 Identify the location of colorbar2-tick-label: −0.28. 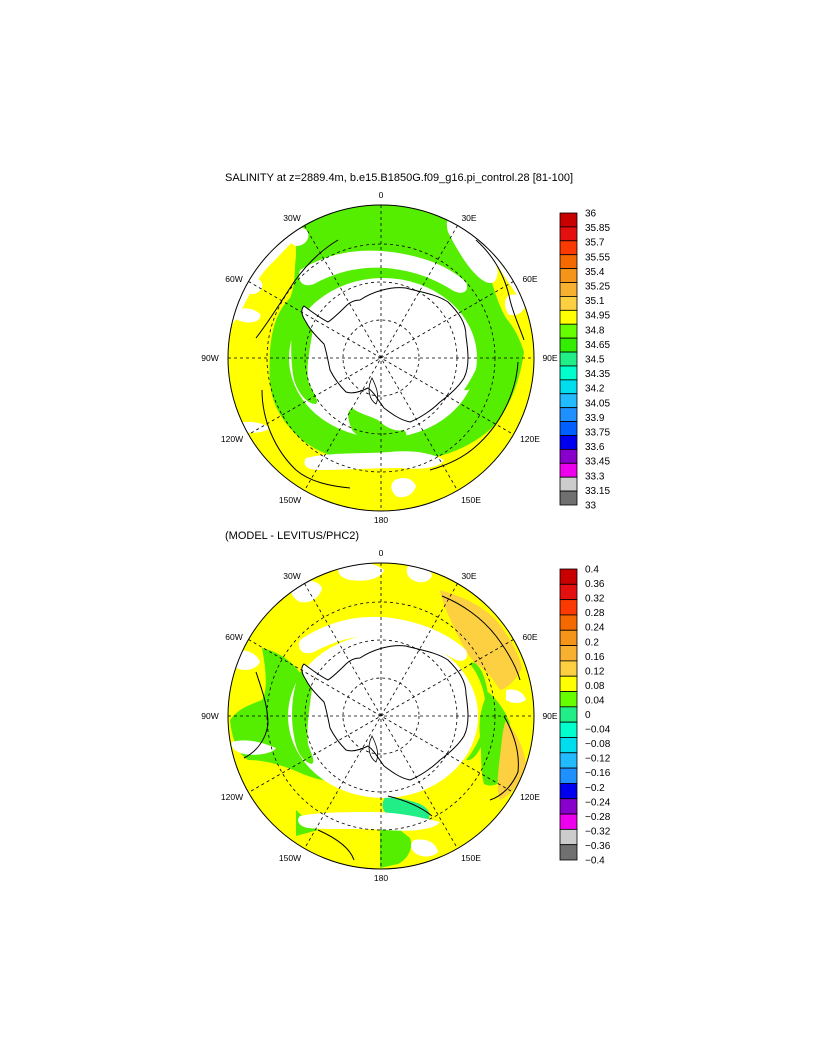
(598, 817).